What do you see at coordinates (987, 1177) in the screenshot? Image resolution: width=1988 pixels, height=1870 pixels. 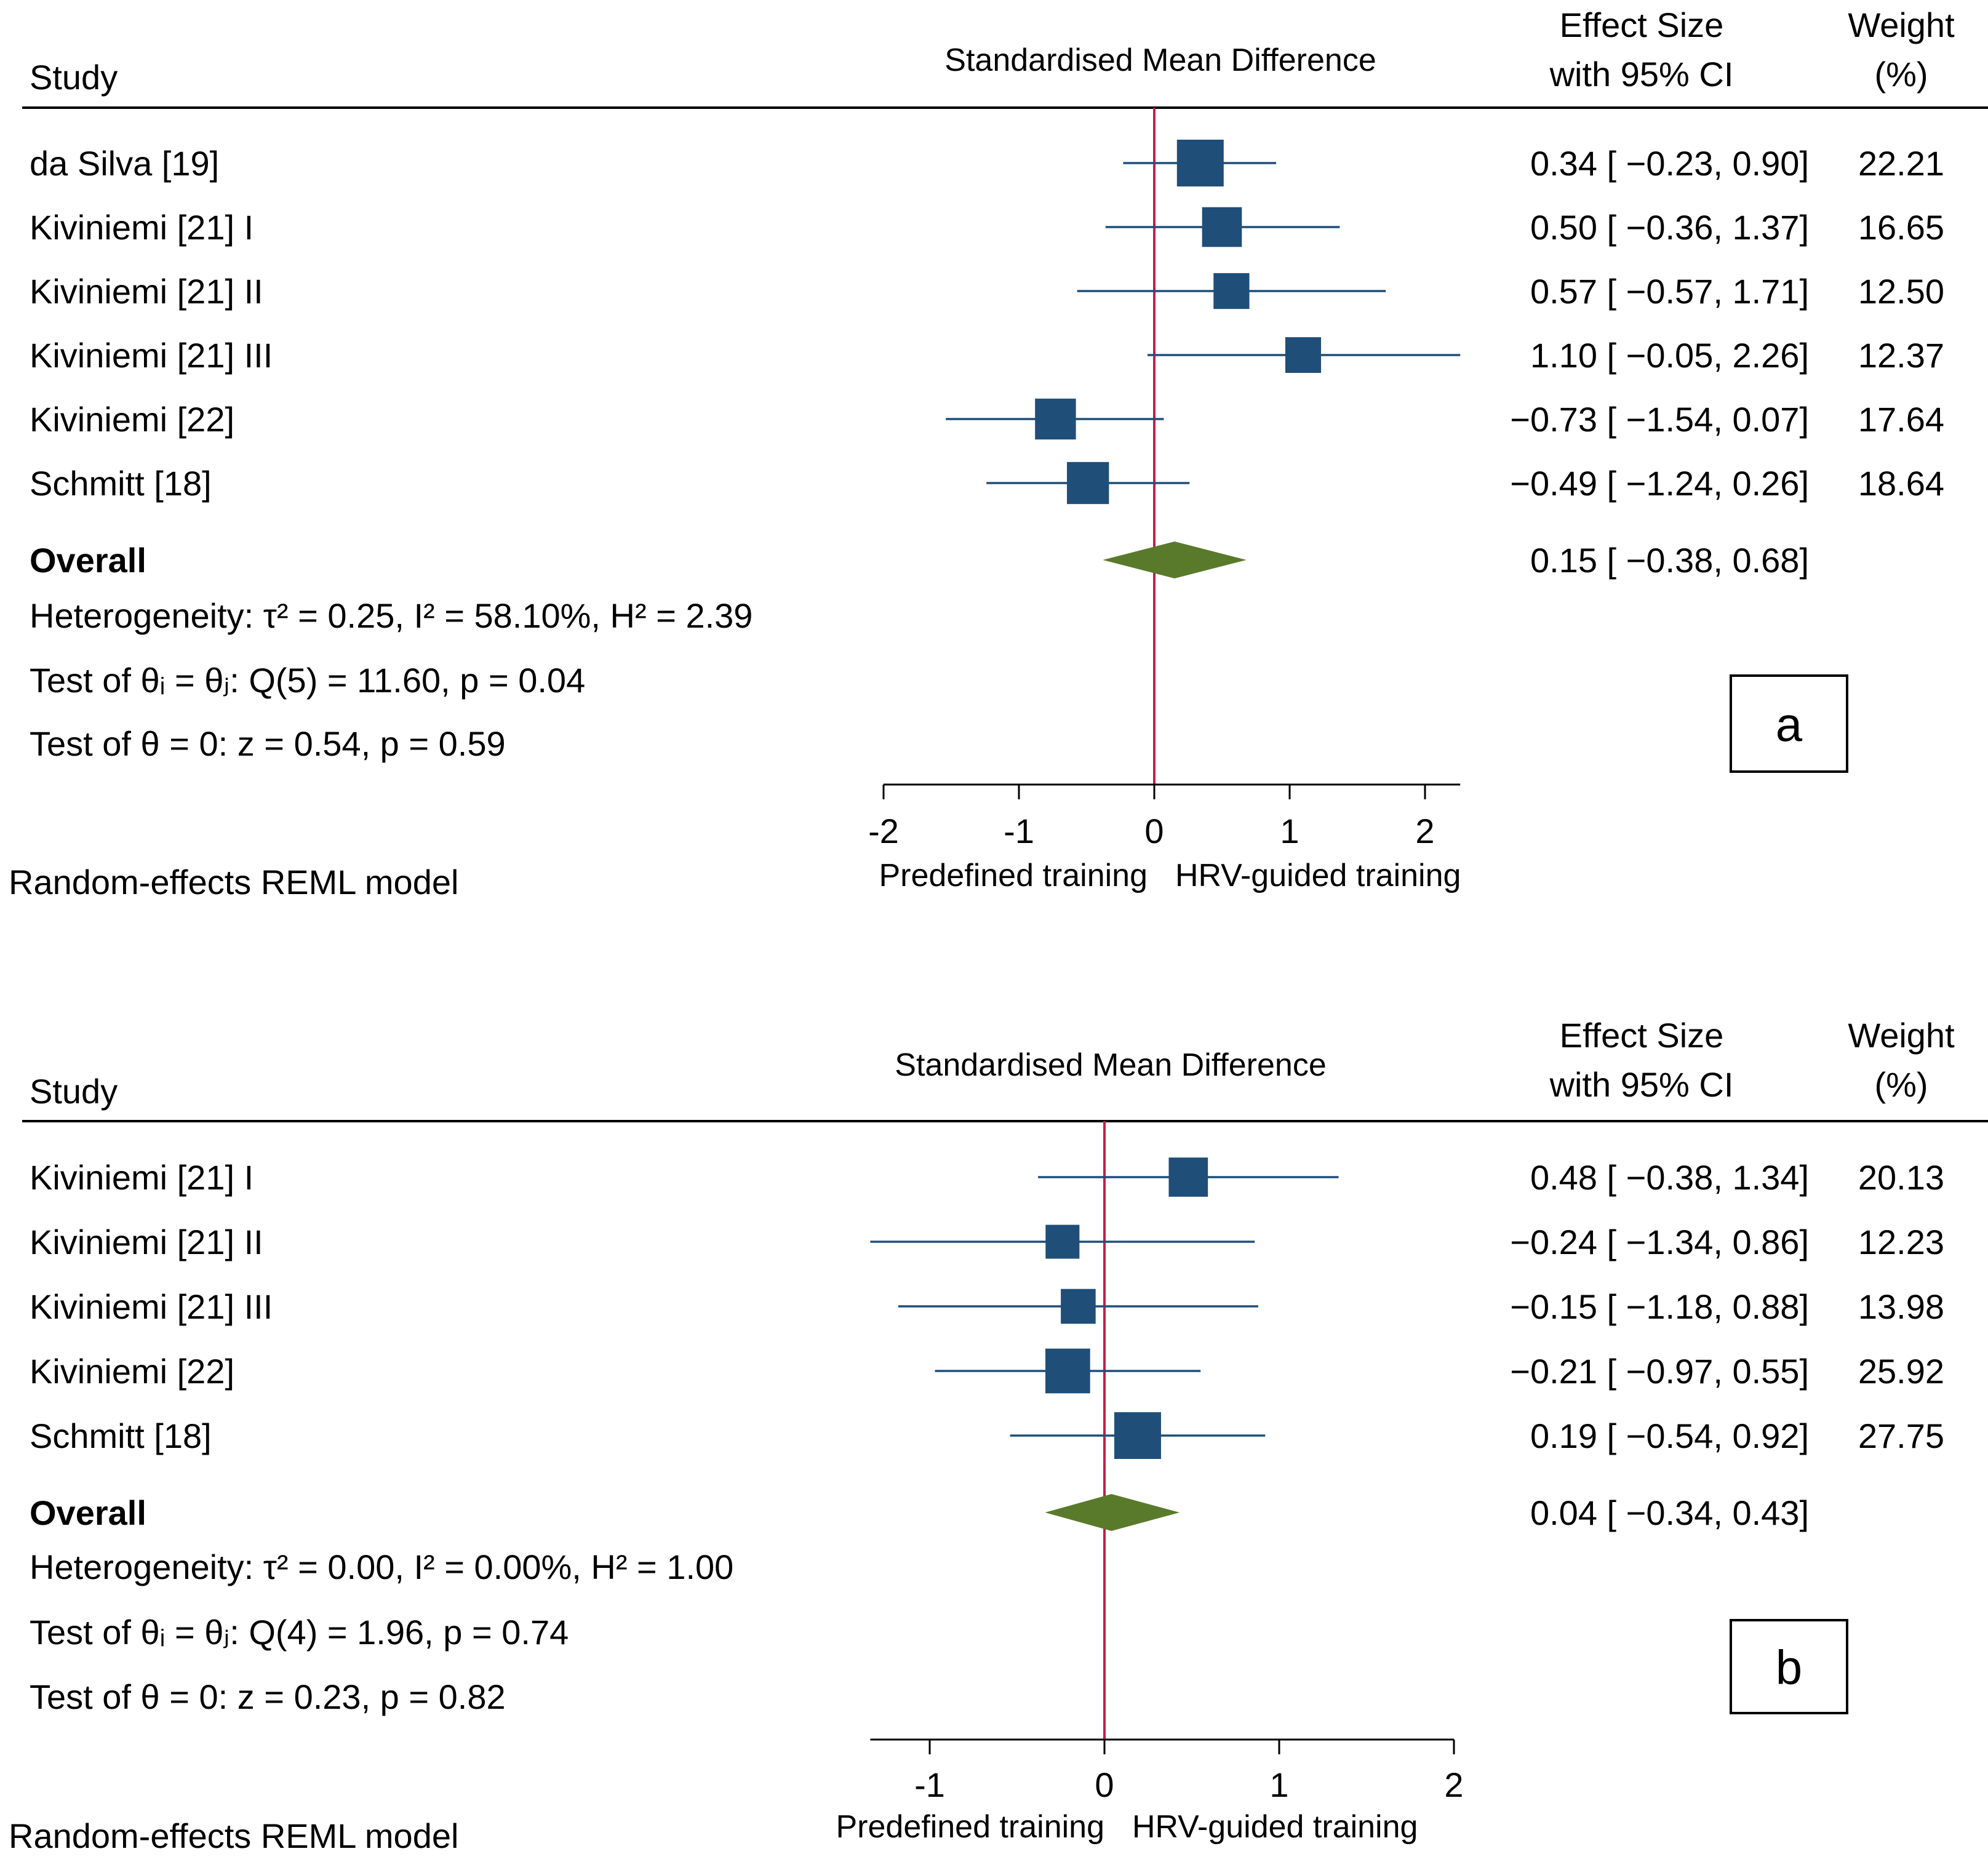 I see `study-row: Kiviniemi [21] I 0.48 [ −0.38, 1.34] 20.13` at bounding box center [987, 1177].